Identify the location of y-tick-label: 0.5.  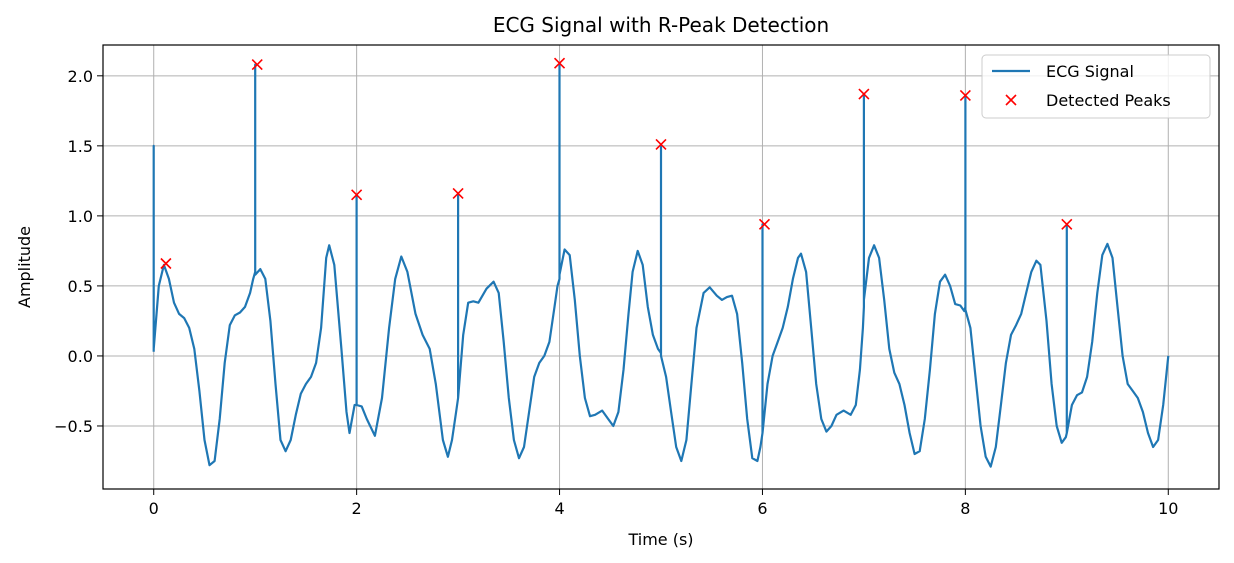
(80, 286).